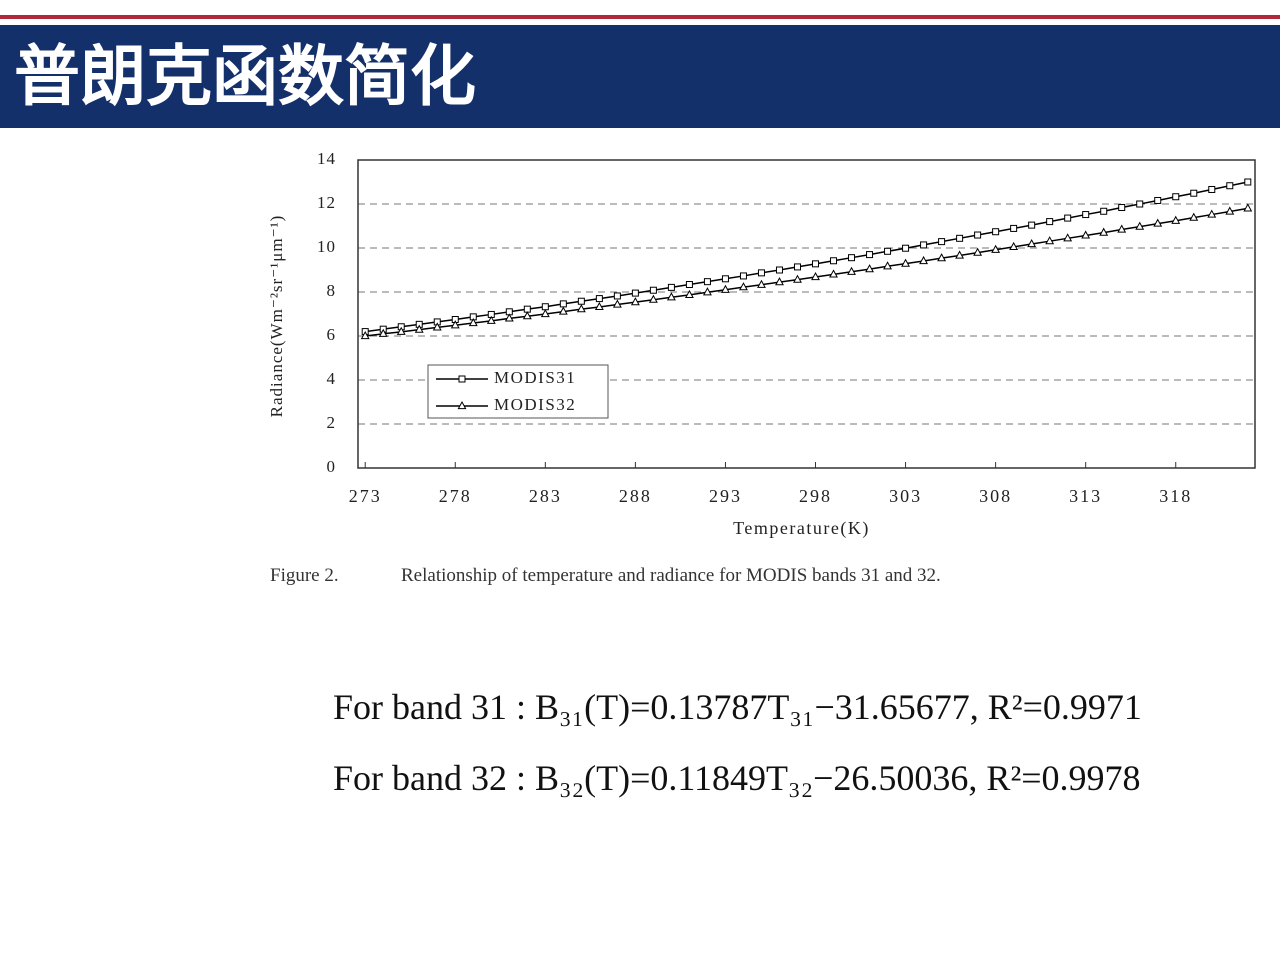 This screenshot has height=960, width=1280. What do you see at coordinates (545, 496) in the screenshot?
I see `x-tick-label: 283` at bounding box center [545, 496].